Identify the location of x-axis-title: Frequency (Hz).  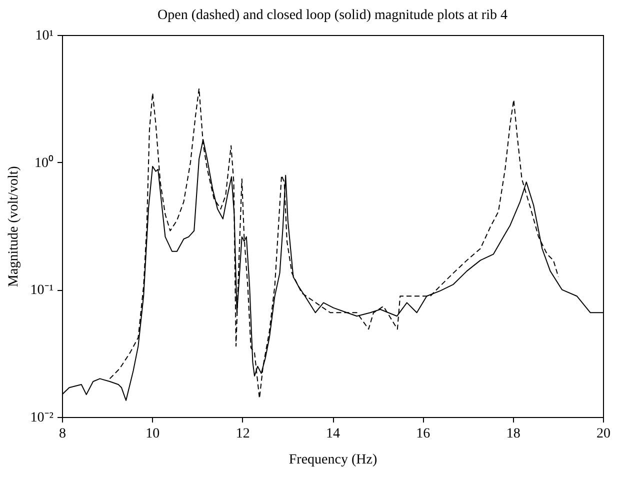
(333, 460).